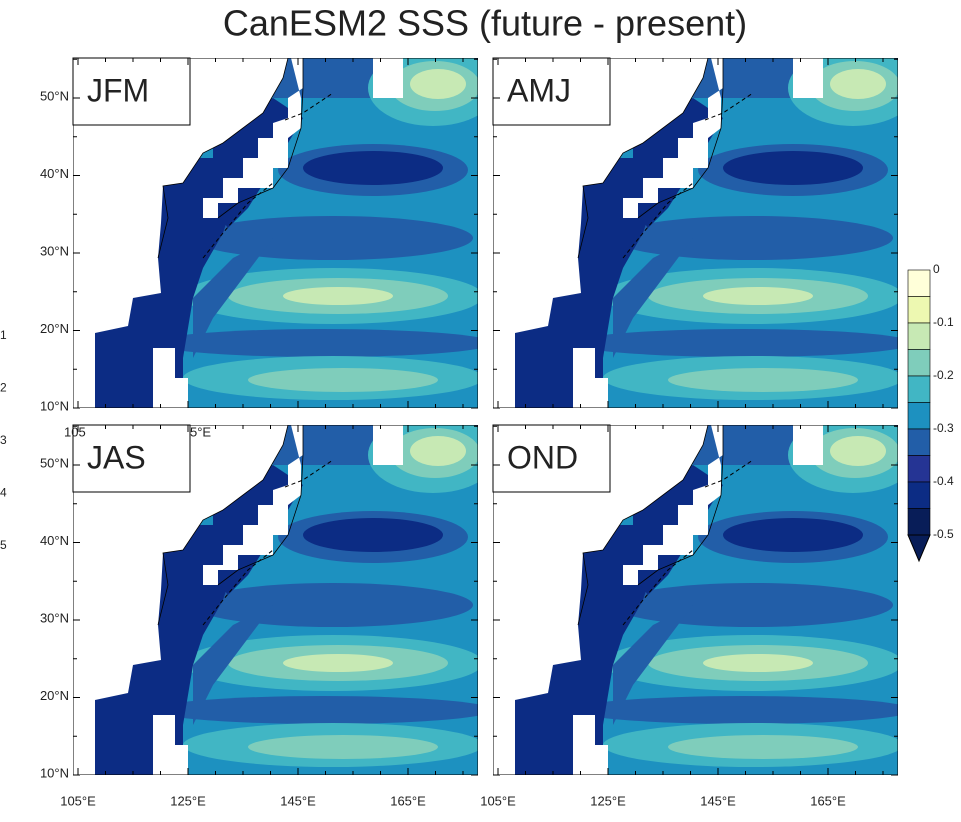  Describe the element at coordinates (542, 457) in the screenshot. I see `panel-label: OND` at that location.